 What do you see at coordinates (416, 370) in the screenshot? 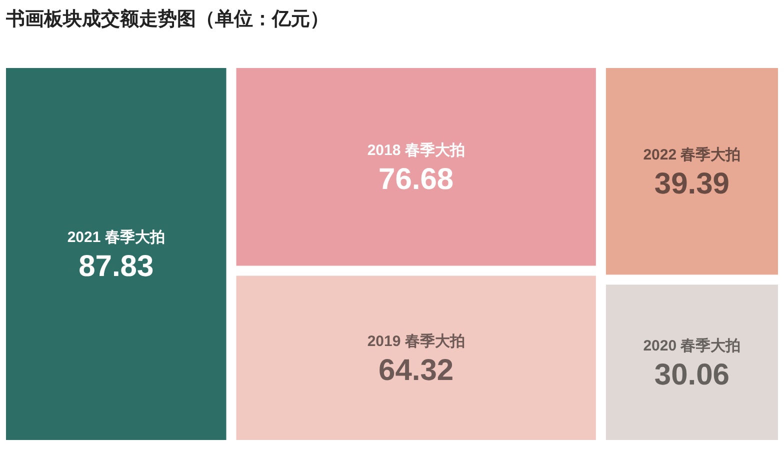
I see `data-label: 64.32` at bounding box center [416, 370].